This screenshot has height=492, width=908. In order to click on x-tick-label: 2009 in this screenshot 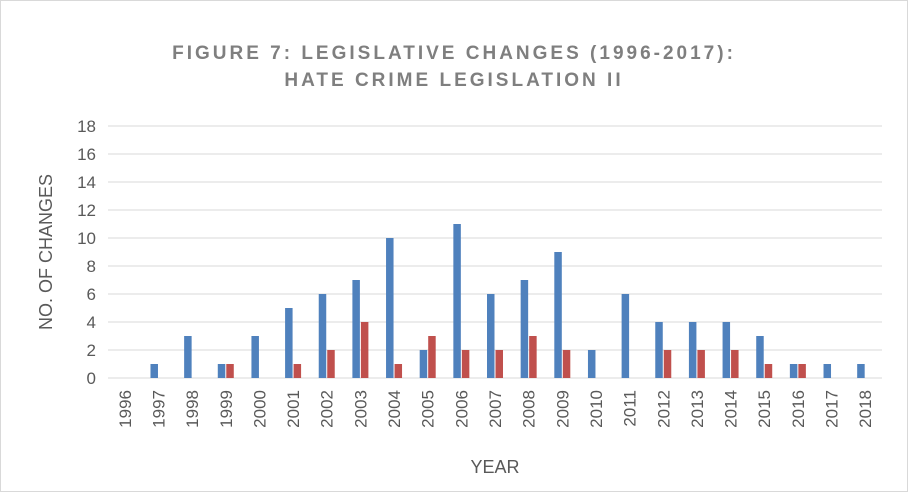, I will do `click(562, 409)`.